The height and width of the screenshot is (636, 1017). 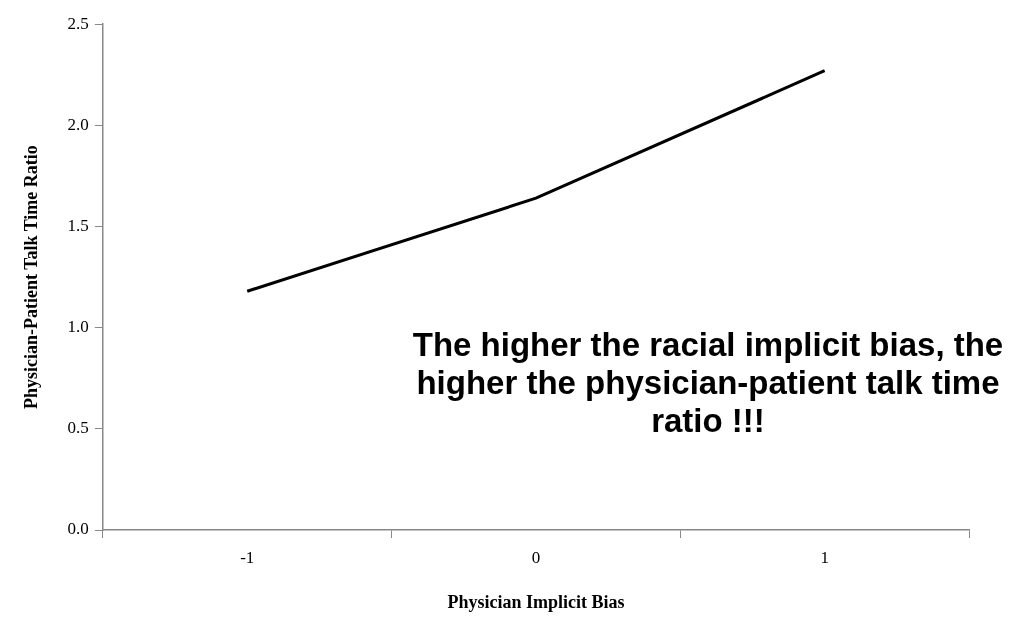 I want to click on y-tick-label: 0.0, so click(x=78, y=529).